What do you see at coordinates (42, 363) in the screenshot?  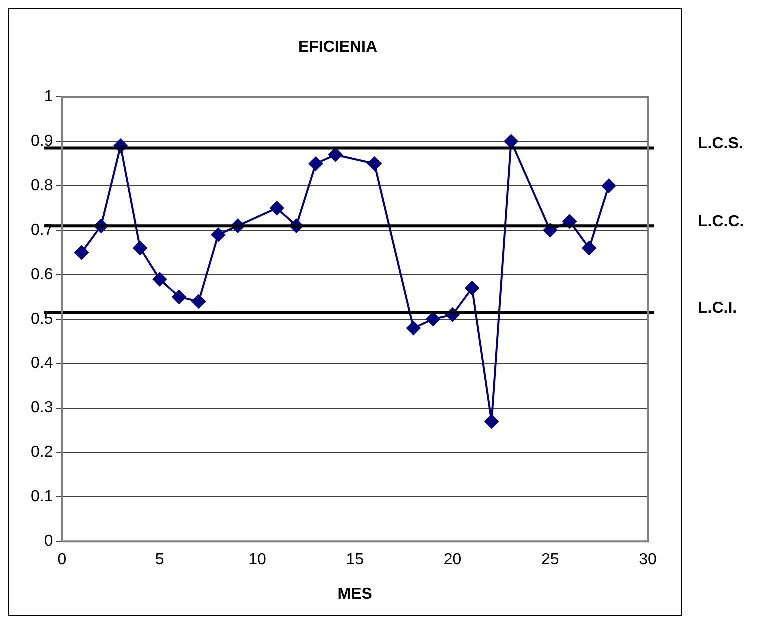 I see `y-tick-label: 0.4` at bounding box center [42, 363].